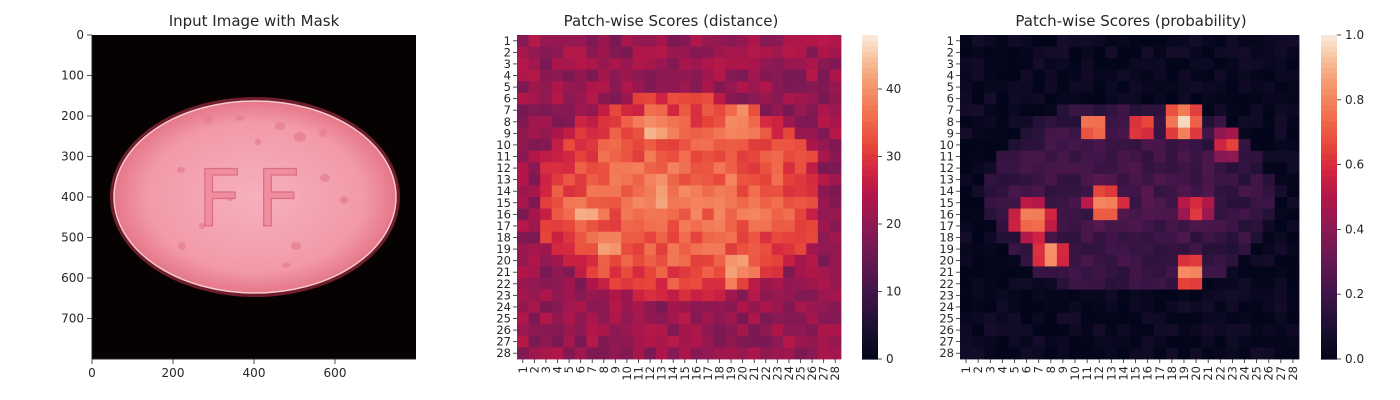 This screenshot has height=400, width=1400. What do you see at coordinates (789, 373) in the screenshot?
I see `x-tick-label: 24` at bounding box center [789, 373].